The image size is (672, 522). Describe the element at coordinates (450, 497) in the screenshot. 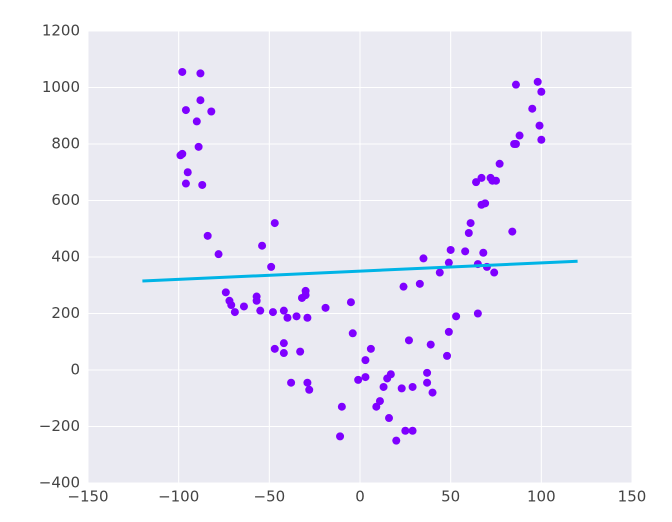

I see `x-tick-label: 50` at that location.